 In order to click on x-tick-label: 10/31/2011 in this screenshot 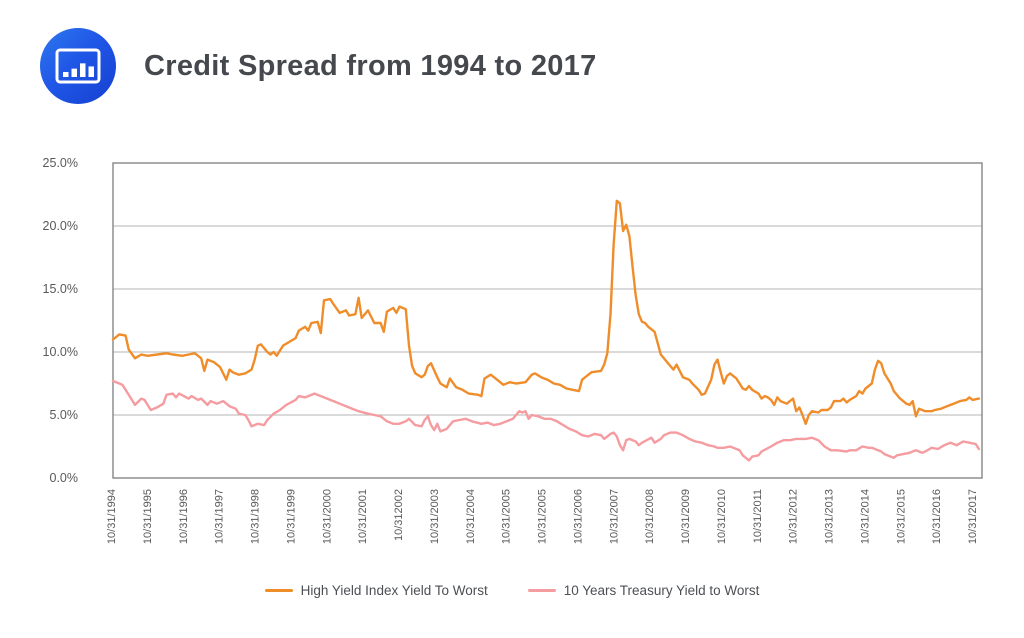, I will do `click(758, 516)`.